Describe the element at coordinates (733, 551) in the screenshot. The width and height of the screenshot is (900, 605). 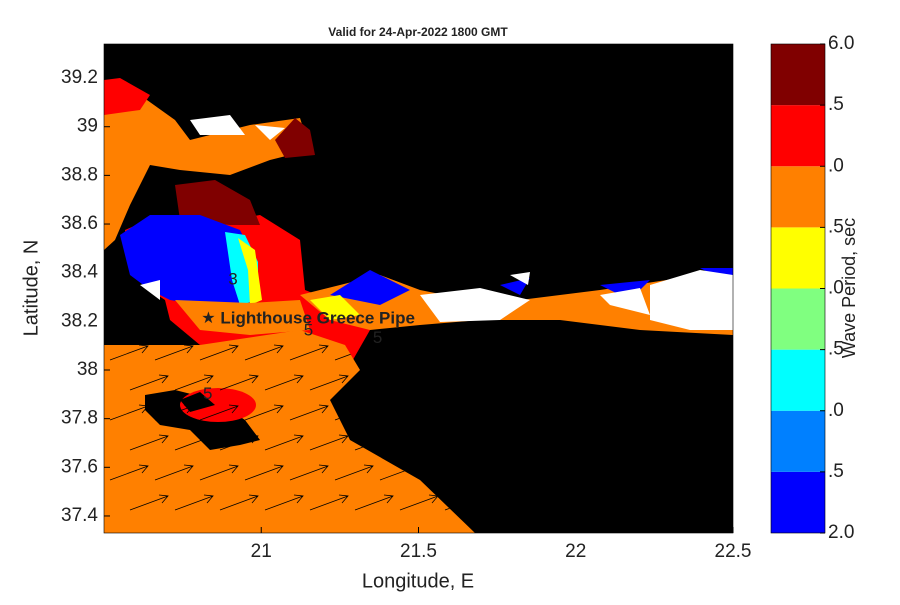
I see `x-tick-label: 22.5` at that location.